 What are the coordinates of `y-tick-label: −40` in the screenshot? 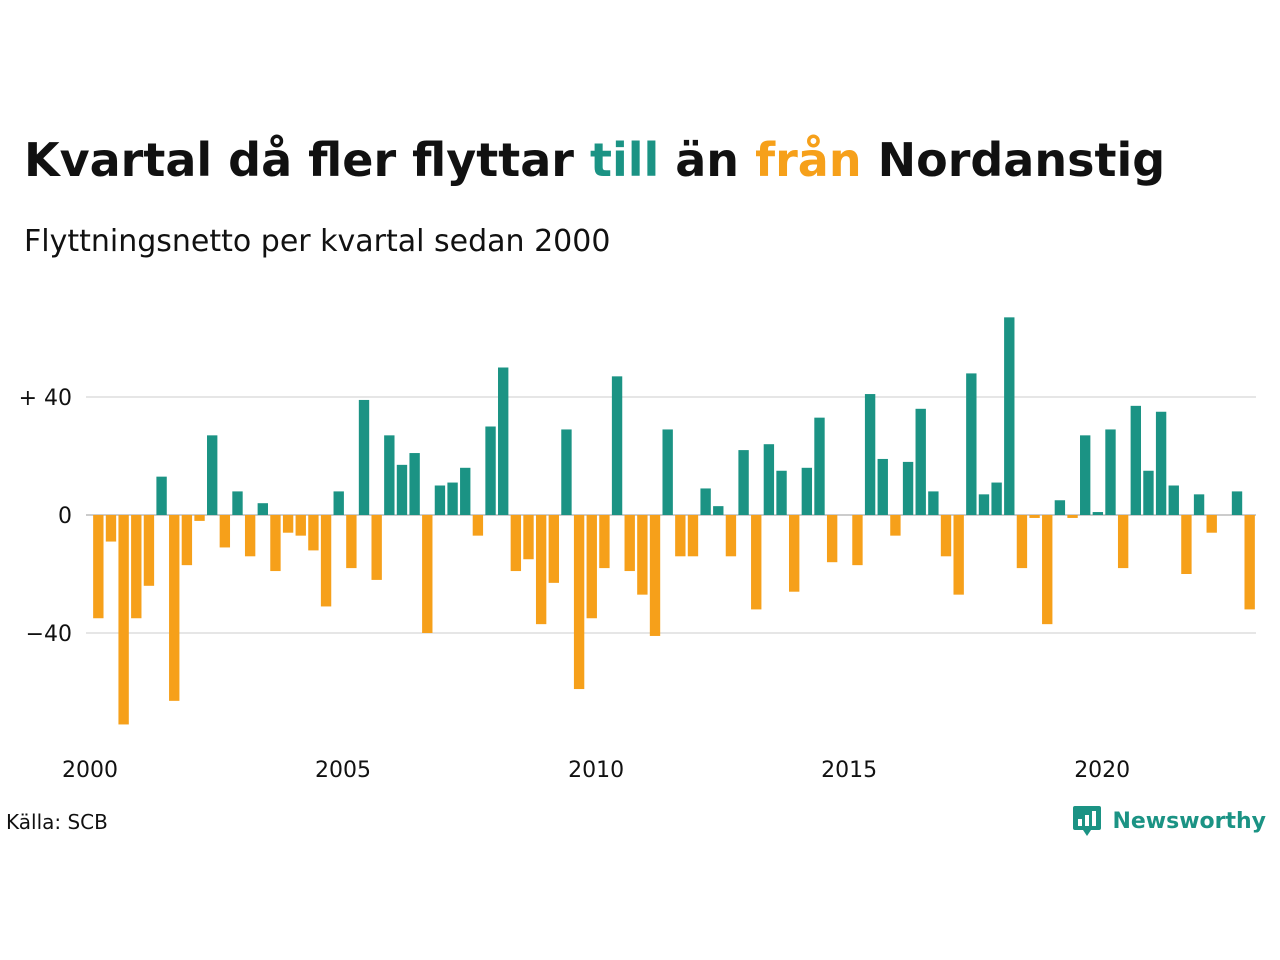 It's located at (49, 634).